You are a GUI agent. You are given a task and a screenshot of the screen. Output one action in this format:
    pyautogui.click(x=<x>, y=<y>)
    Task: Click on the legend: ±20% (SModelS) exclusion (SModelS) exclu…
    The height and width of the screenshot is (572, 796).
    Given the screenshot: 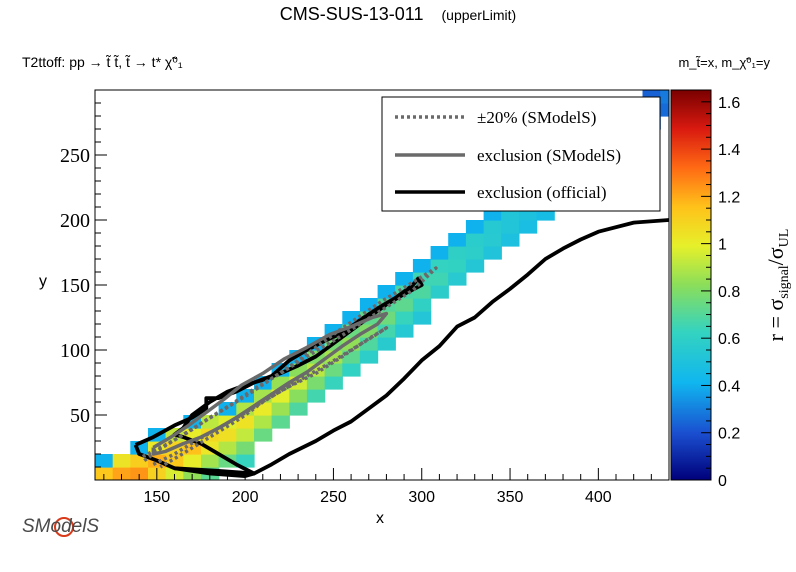 What is the action you would take?
    pyautogui.click(x=521, y=154)
    